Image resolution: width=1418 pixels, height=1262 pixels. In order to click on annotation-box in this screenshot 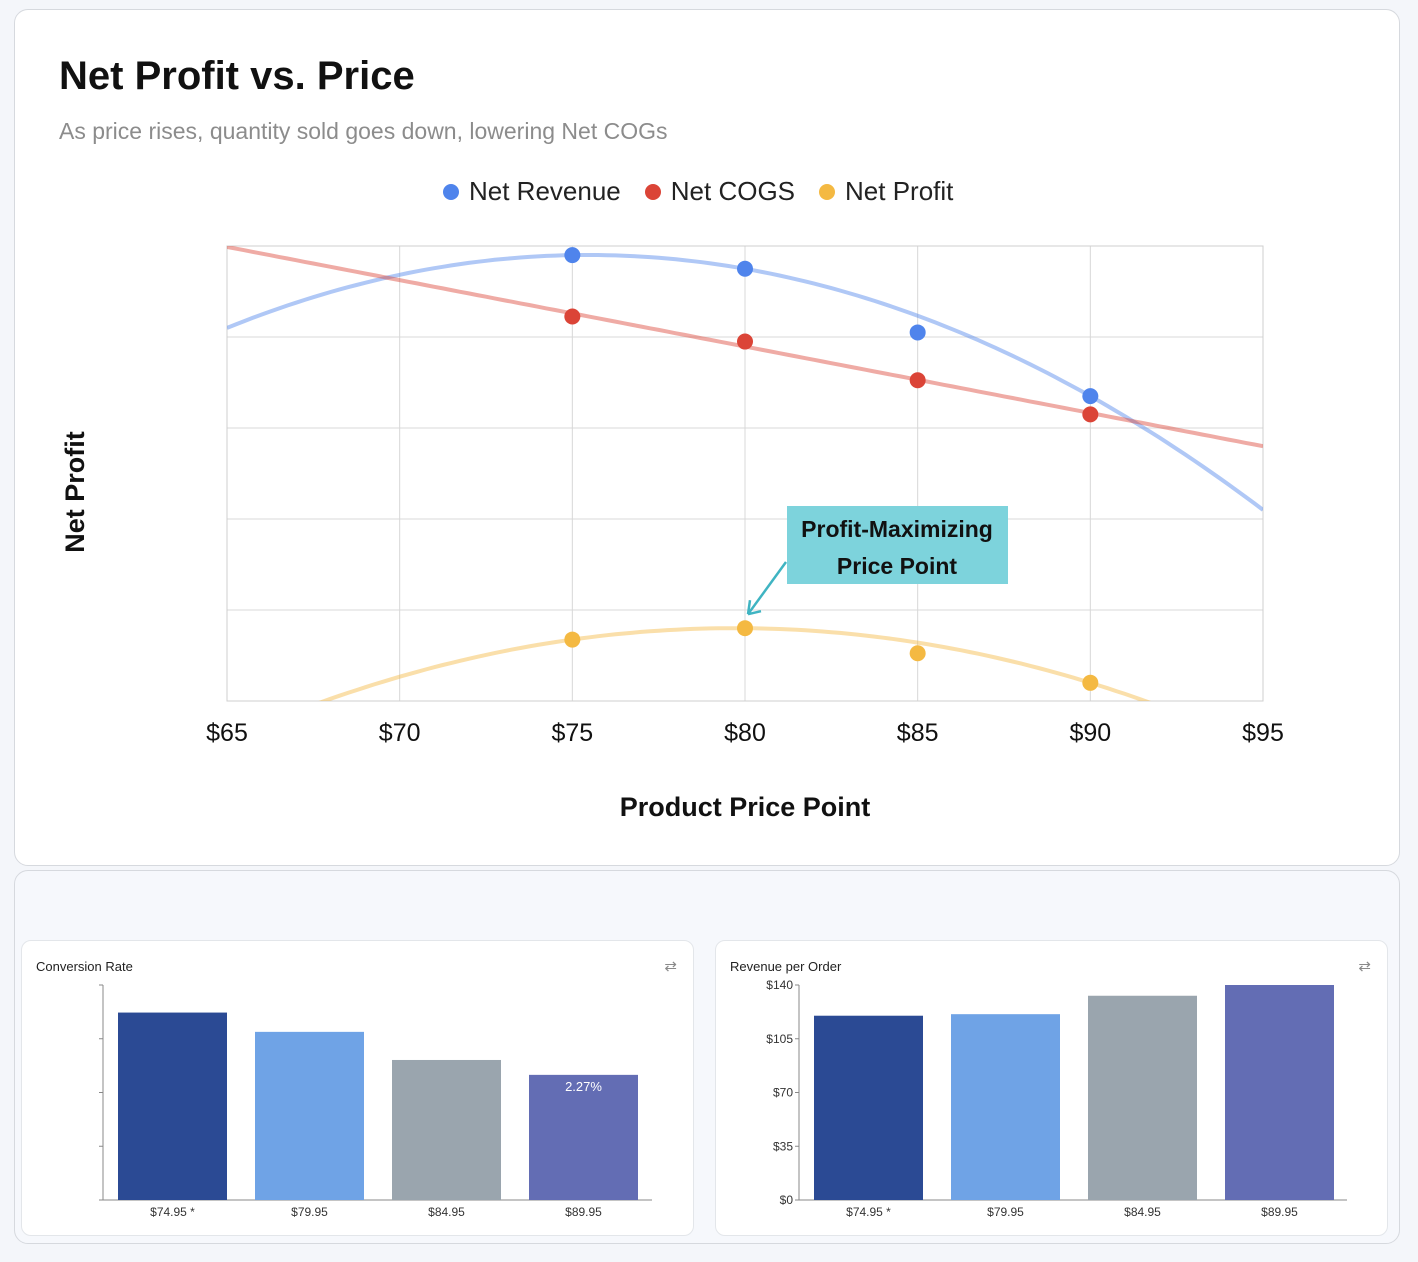, I will do `click(897, 545)`.